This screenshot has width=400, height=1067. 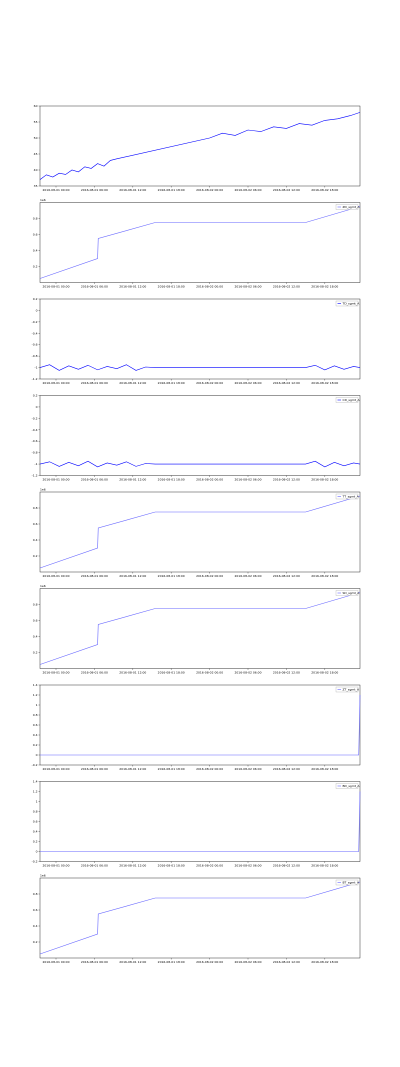 I want to click on y-tick-label: 1.2, so click(x=35, y=792).